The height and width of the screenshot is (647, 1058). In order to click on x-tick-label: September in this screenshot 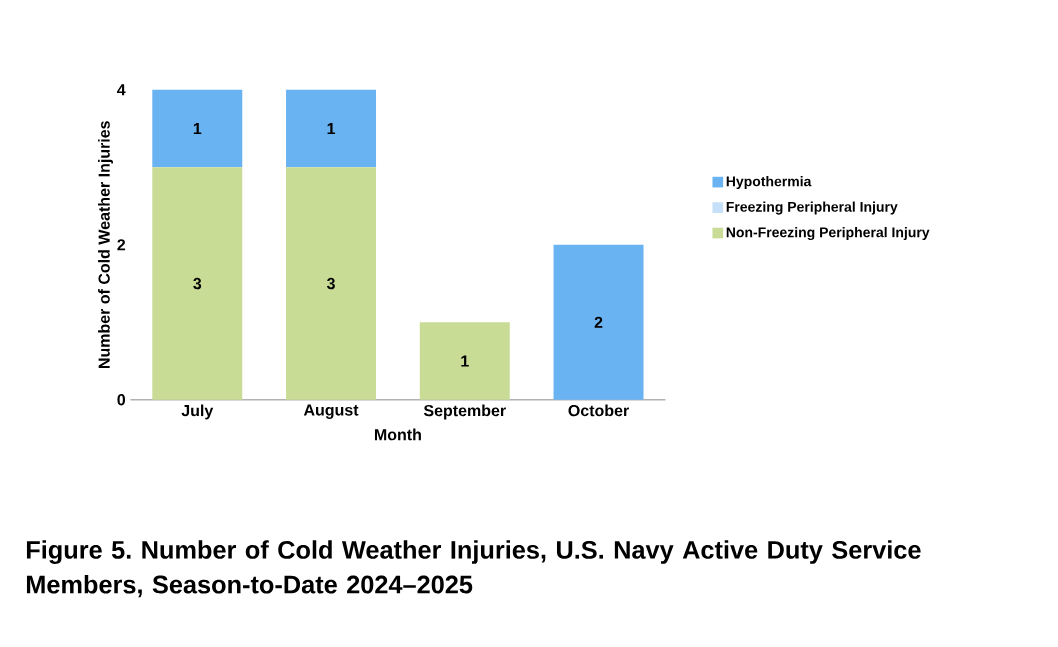, I will do `click(464, 412)`.